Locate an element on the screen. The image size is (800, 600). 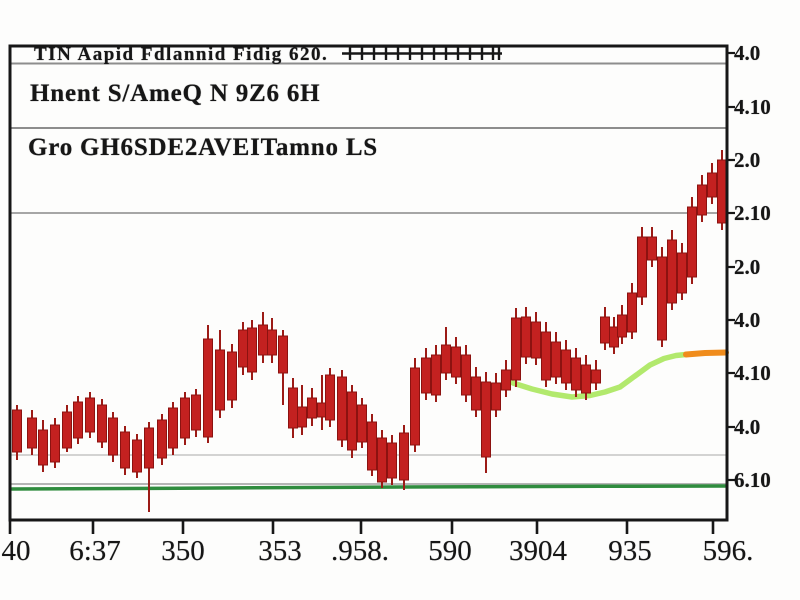
chart-header-line-3: Gro GH6SDE2AVEITamno LS is located at coordinates (203, 147).